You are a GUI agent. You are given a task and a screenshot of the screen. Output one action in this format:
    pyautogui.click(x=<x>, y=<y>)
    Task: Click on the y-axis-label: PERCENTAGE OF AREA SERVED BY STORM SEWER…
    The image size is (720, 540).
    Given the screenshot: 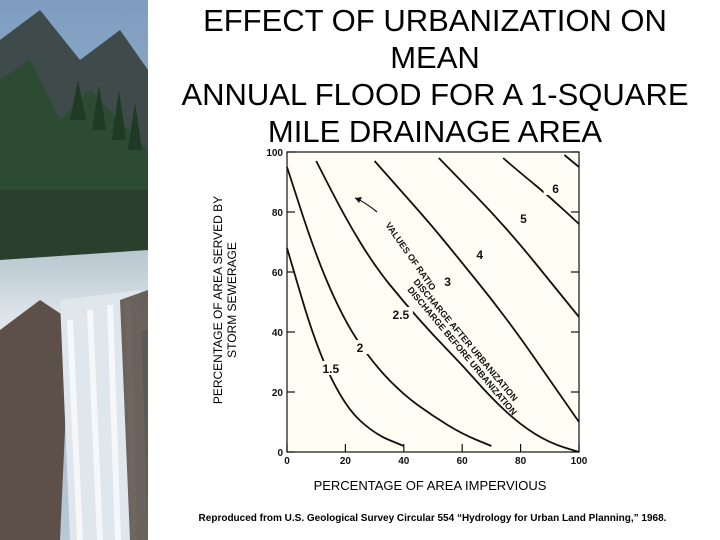 What is the action you would take?
    pyautogui.click(x=225, y=300)
    